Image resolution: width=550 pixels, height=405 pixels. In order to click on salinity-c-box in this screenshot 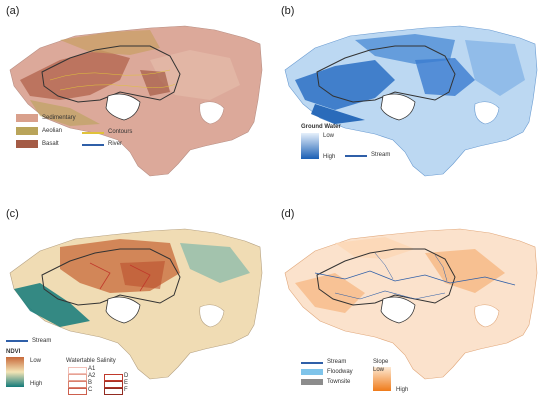, I will do `click(77, 391)`.